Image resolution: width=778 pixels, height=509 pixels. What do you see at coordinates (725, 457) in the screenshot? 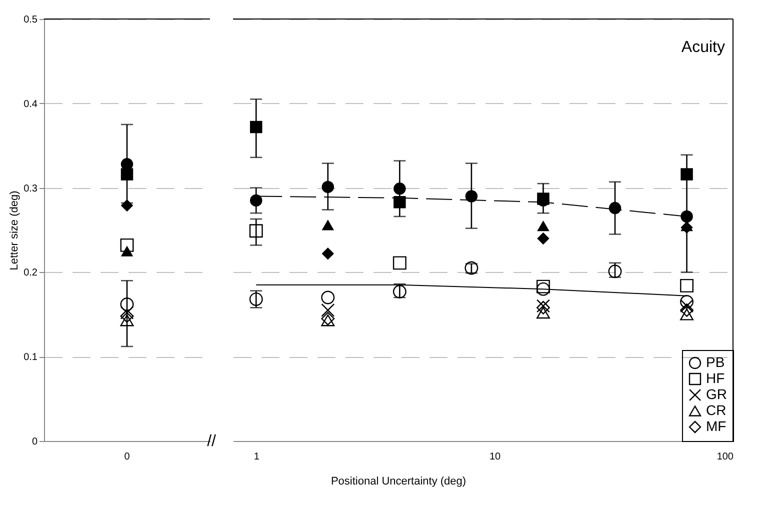
I see `x-tick-label: 100` at bounding box center [725, 457].